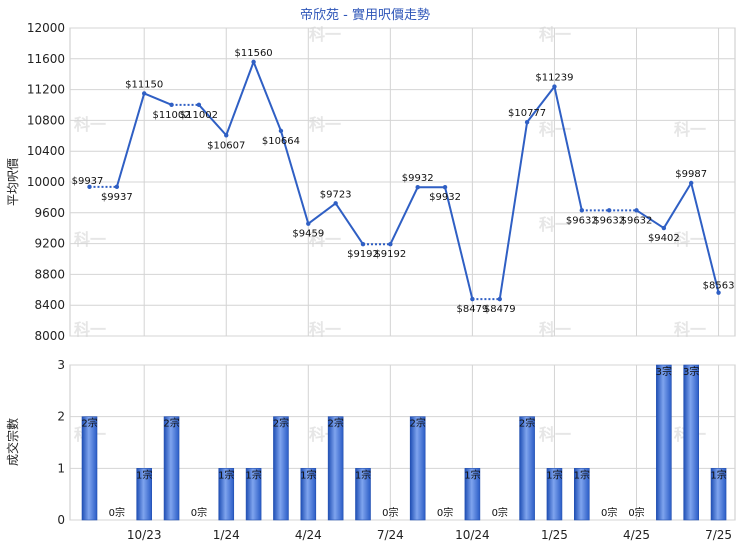 This screenshot has height=550, width=740. Describe the element at coordinates (308, 535) in the screenshot. I see `x-tick-label: 4/24` at that location.